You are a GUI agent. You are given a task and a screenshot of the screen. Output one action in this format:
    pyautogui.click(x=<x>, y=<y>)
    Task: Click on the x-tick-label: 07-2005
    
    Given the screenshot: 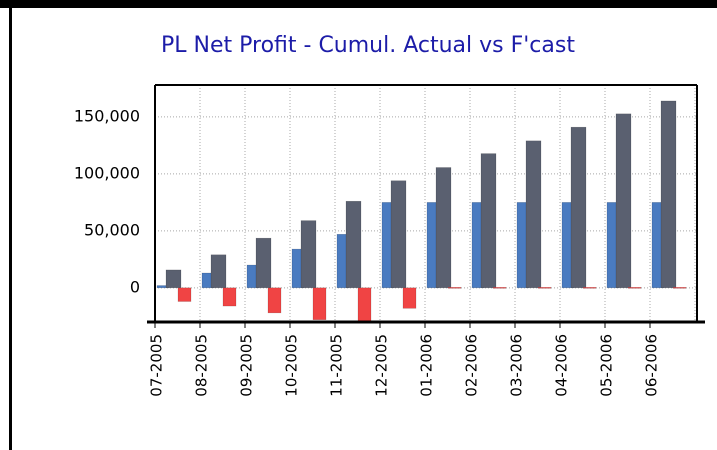 What is the action you would take?
    pyautogui.click(x=157, y=365)
    